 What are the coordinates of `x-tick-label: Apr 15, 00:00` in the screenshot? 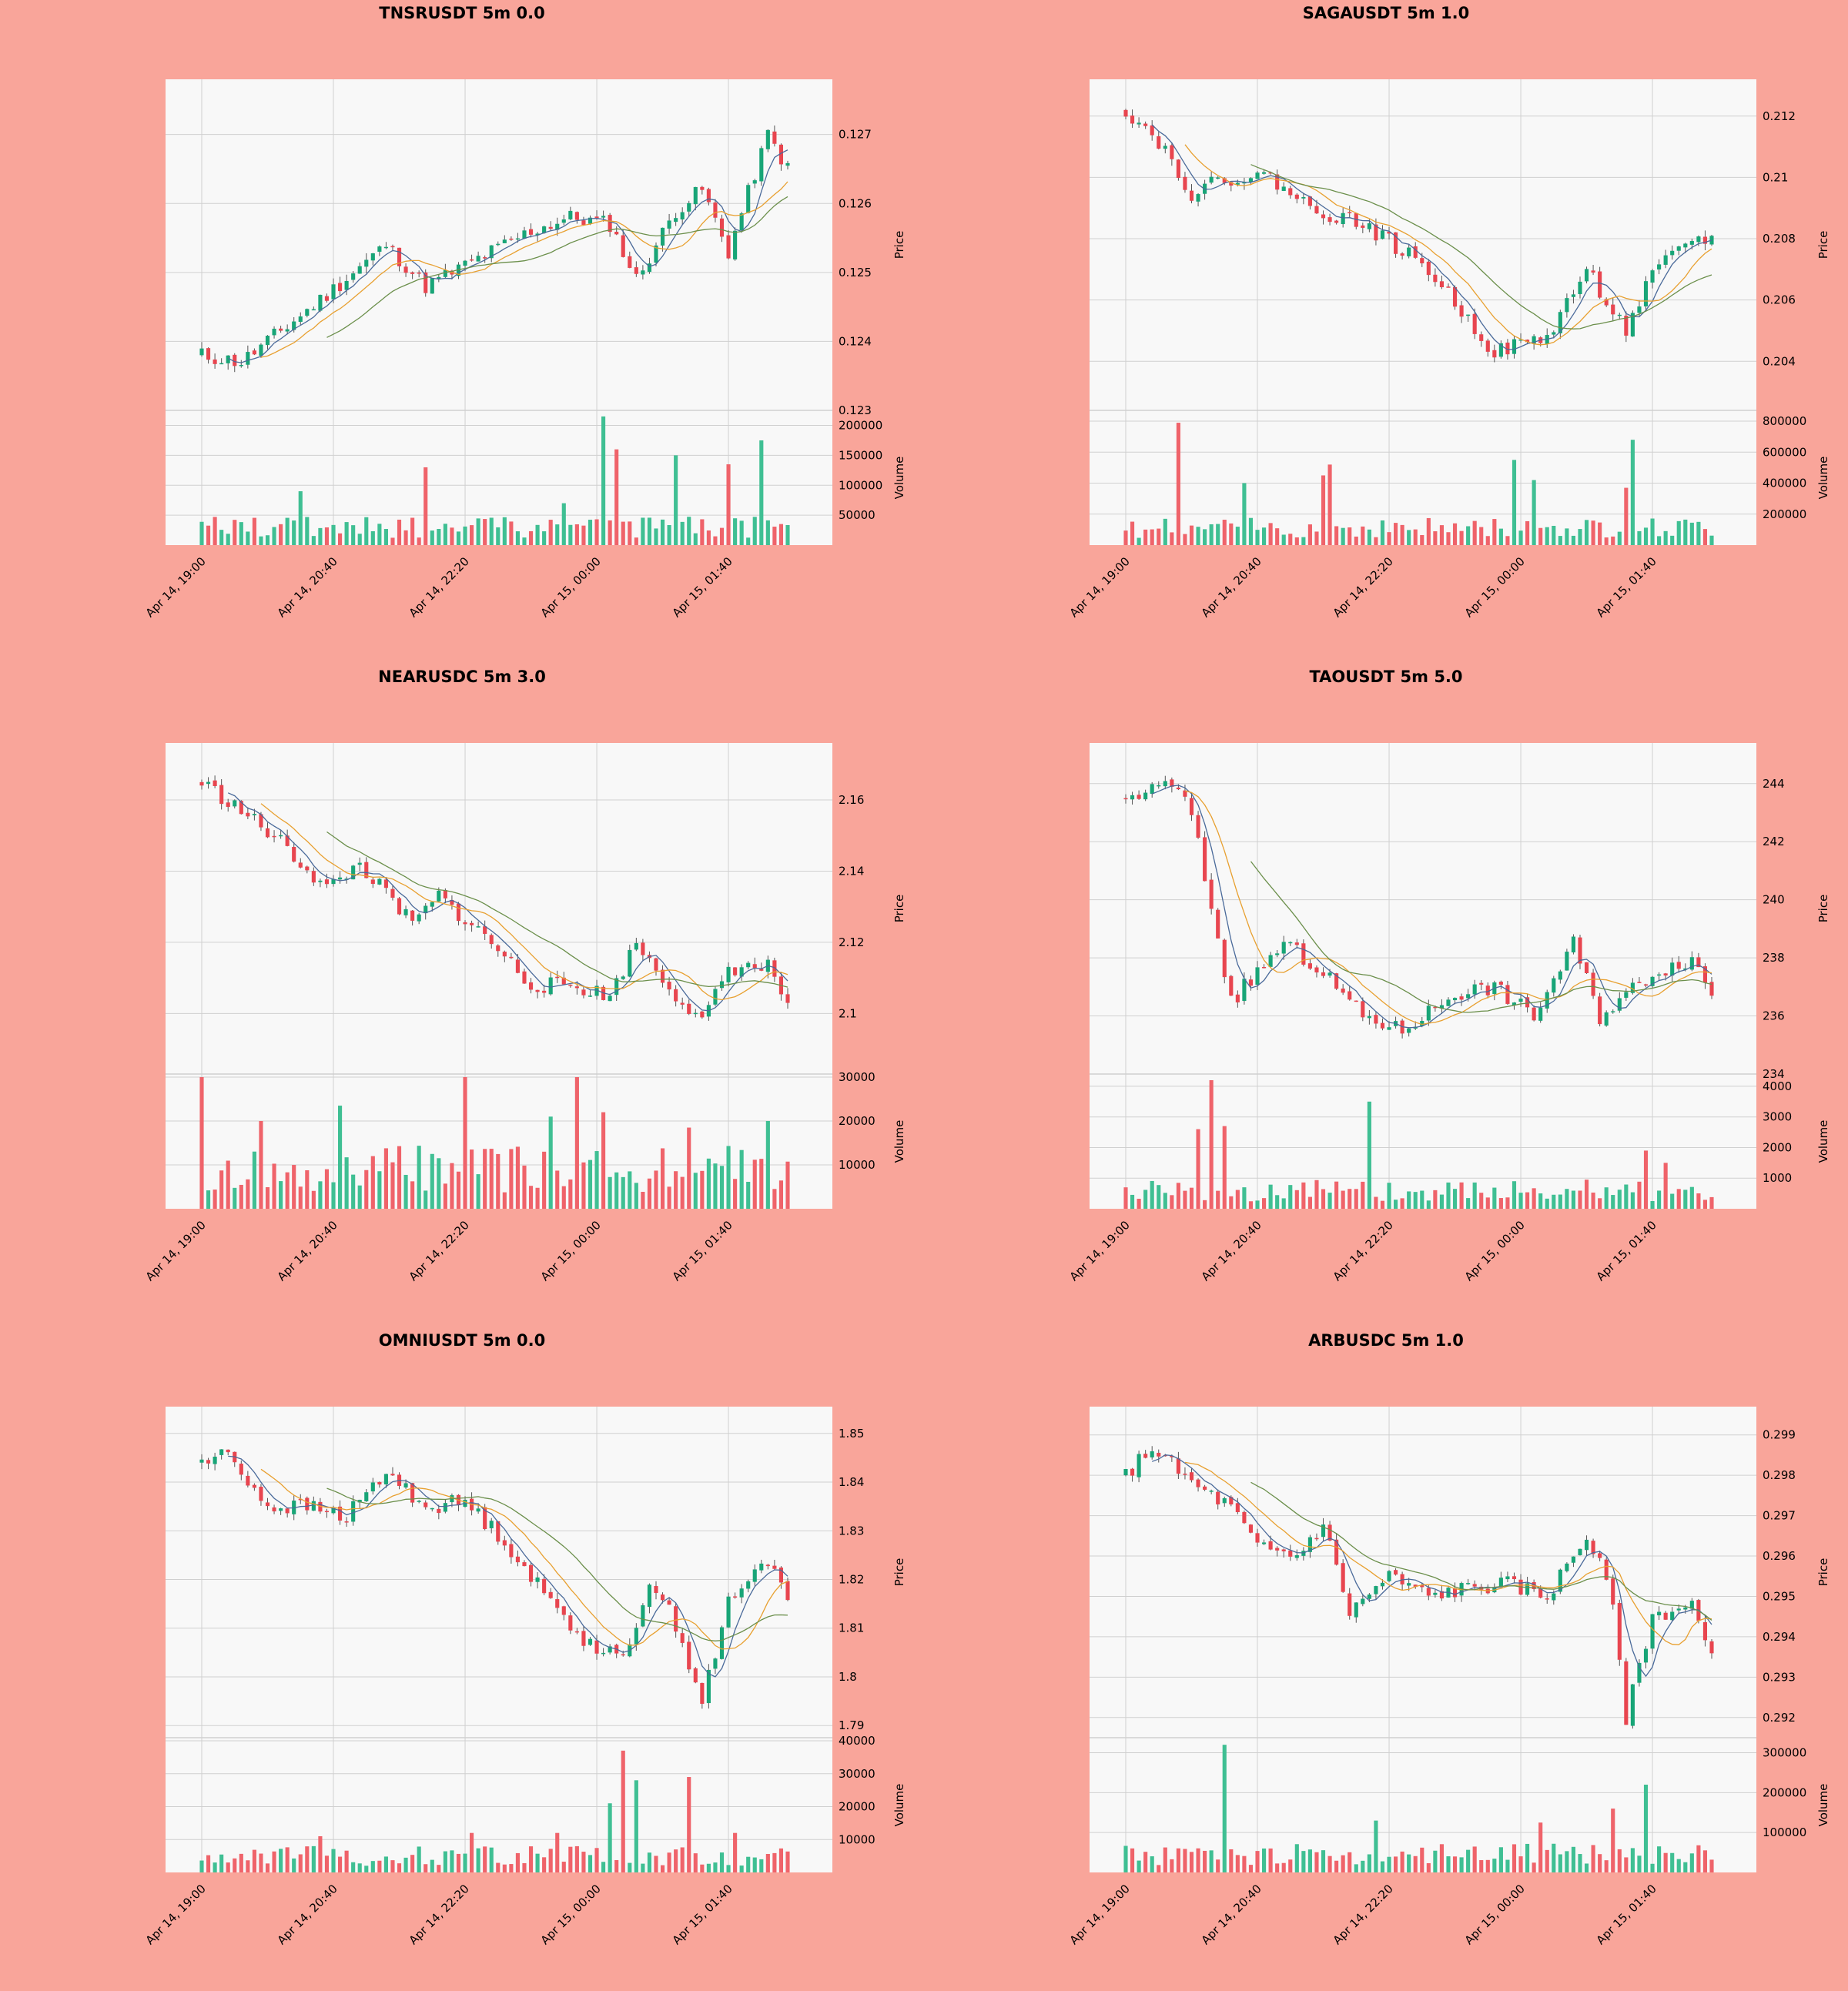 It's located at (571, 587).